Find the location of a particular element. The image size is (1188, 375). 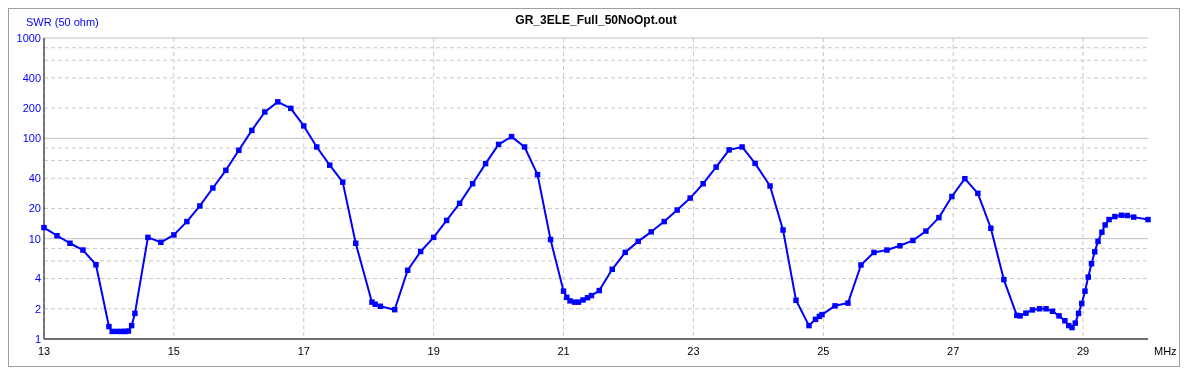

x-tick-label: 15 is located at coordinates (174, 351).